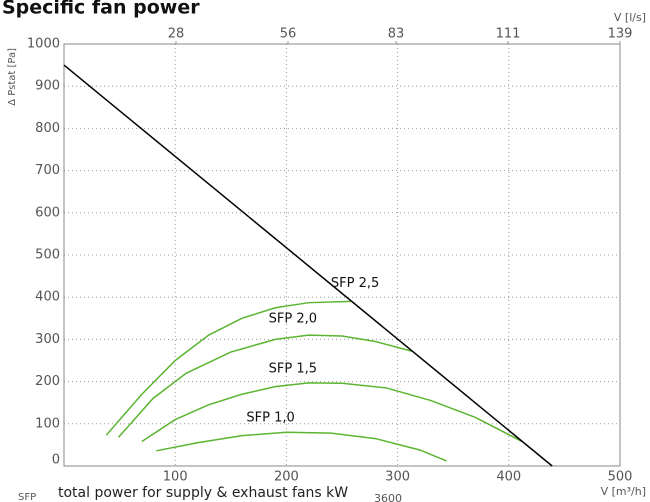 This screenshot has width=650, height=502. What do you see at coordinates (623, 491) in the screenshot?
I see `x-axis-label: V [m³/h]` at bounding box center [623, 491].